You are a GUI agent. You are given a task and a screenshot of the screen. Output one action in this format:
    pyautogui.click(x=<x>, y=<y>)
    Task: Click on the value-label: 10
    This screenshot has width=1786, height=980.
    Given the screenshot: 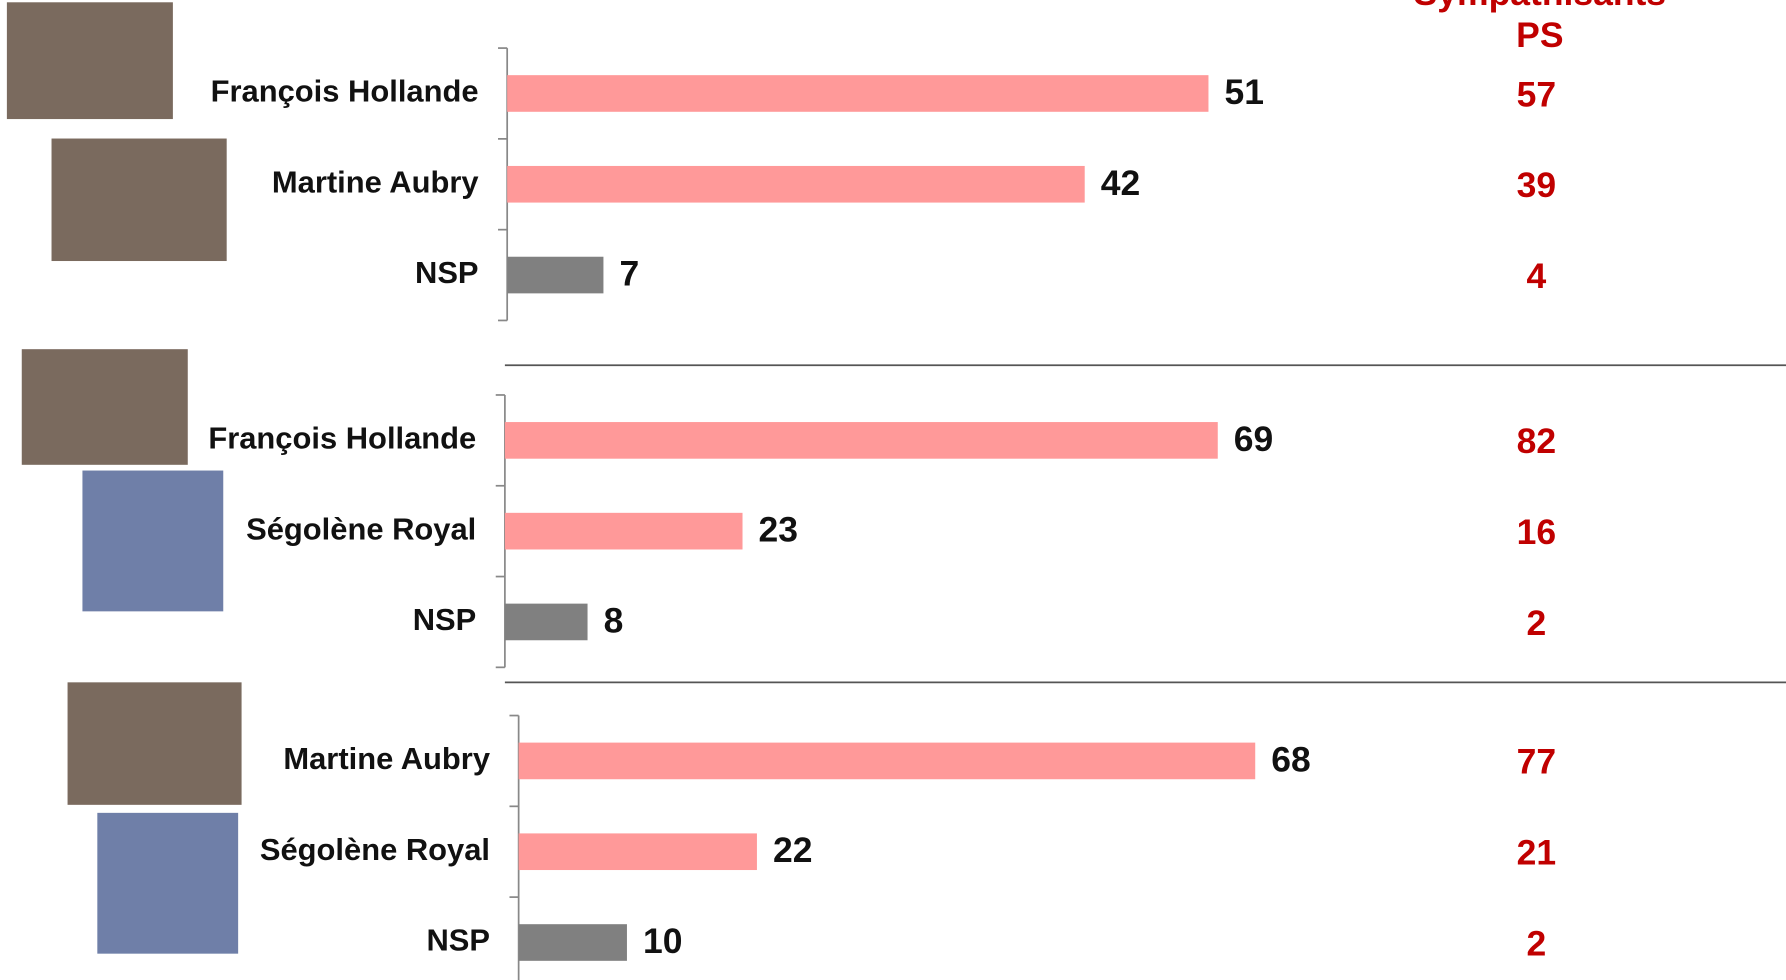 What is the action you would take?
    pyautogui.click(x=662, y=941)
    